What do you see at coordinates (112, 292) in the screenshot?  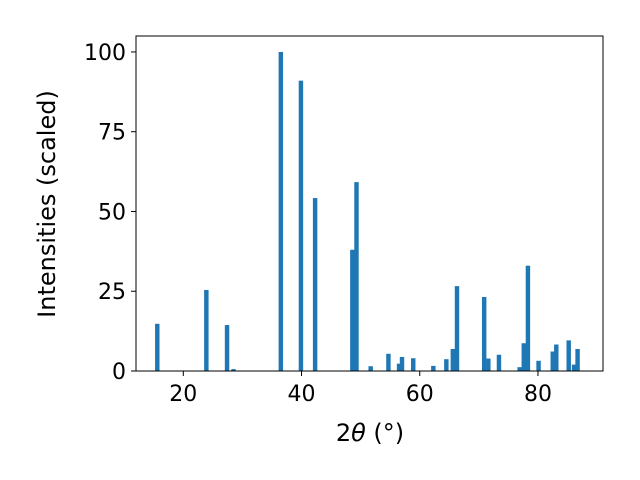 I see `y-tick-label: 25` at bounding box center [112, 292].